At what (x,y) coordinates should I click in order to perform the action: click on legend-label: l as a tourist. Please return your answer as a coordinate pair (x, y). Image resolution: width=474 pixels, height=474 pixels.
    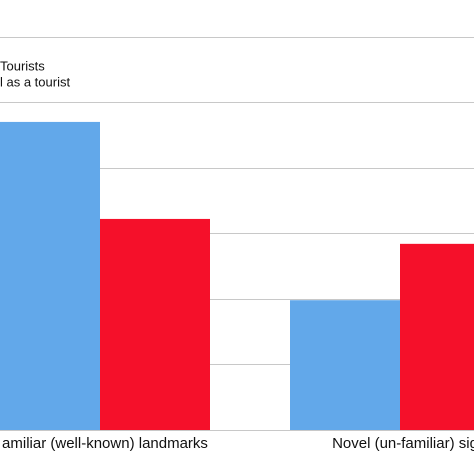
    Looking at the image, I should click on (35, 81).